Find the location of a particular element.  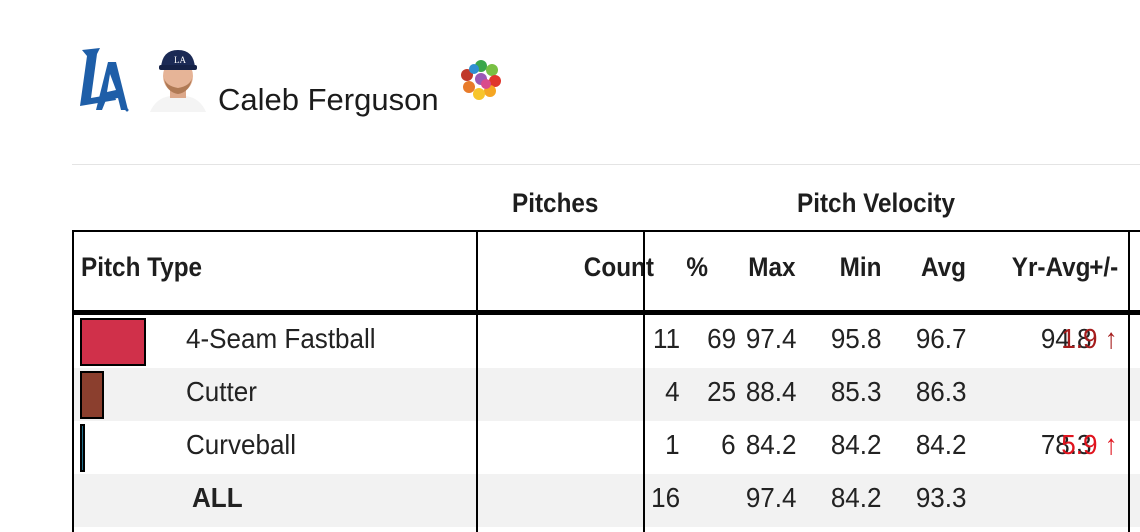

col-max: Max is located at coordinates (772, 267).